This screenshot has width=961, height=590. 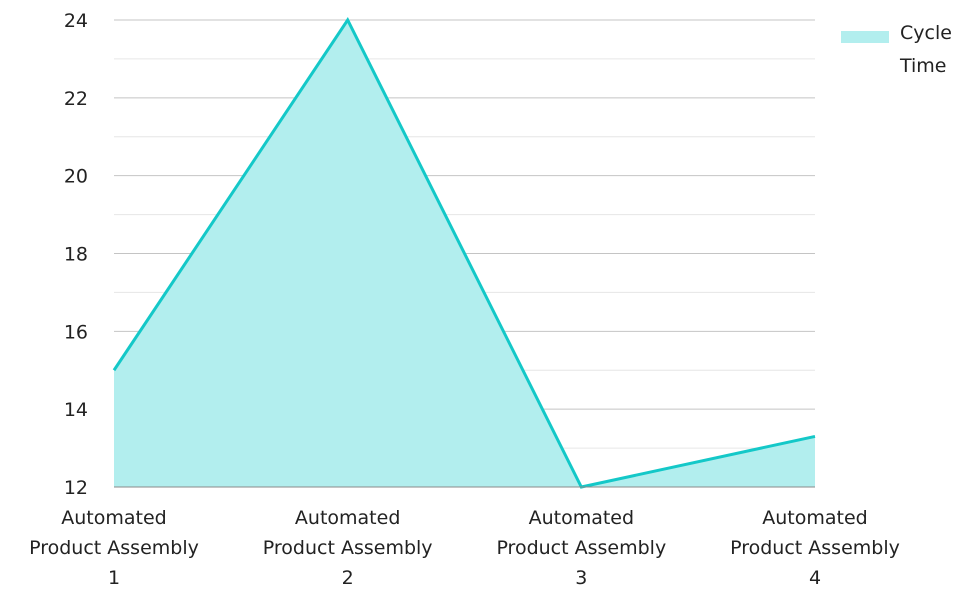 I want to click on y-tick-label: 24, so click(x=76, y=21).